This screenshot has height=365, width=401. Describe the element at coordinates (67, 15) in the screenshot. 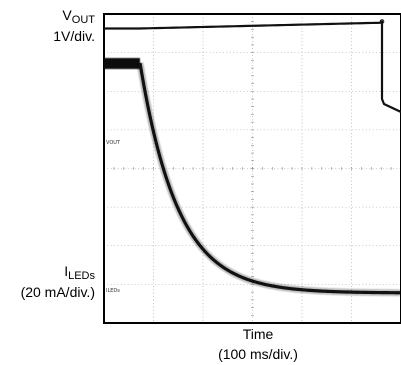

I see `vout-label-main: V` at that location.